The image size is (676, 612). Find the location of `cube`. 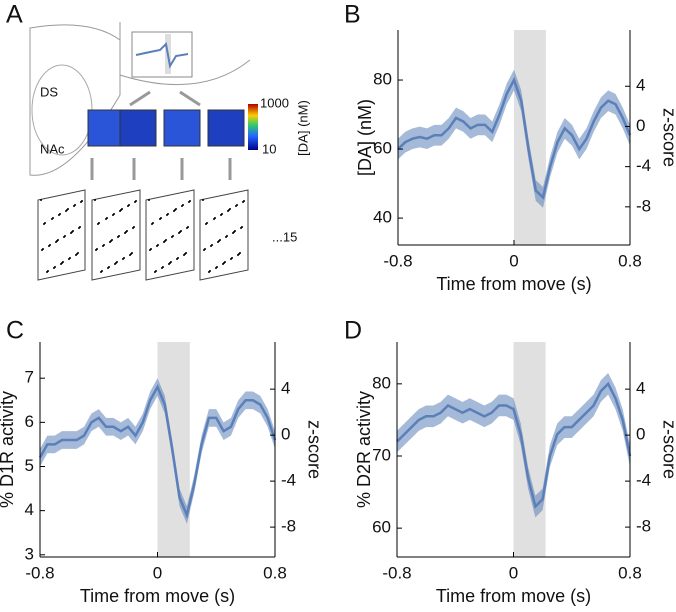

cube is located at coordinates (138, 128).